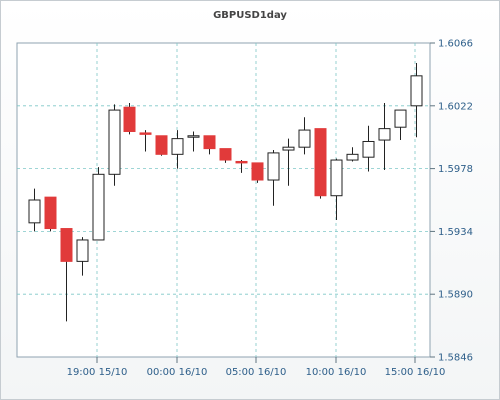 The width and height of the screenshot is (500, 400). I want to click on y-tick-label: 1.5934, so click(455, 232).